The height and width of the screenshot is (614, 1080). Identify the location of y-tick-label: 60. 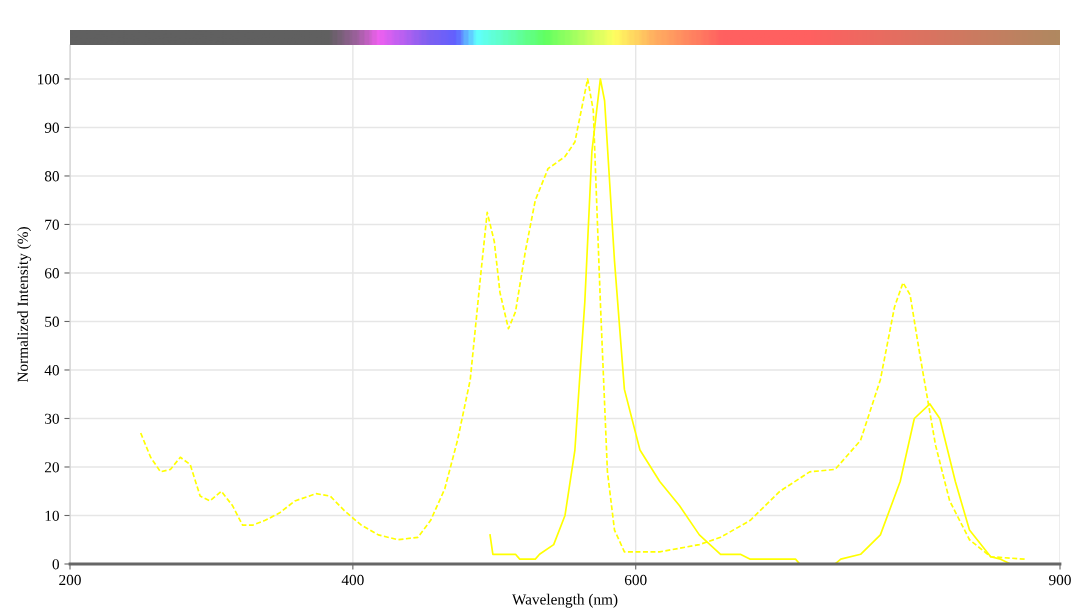
(51, 273).